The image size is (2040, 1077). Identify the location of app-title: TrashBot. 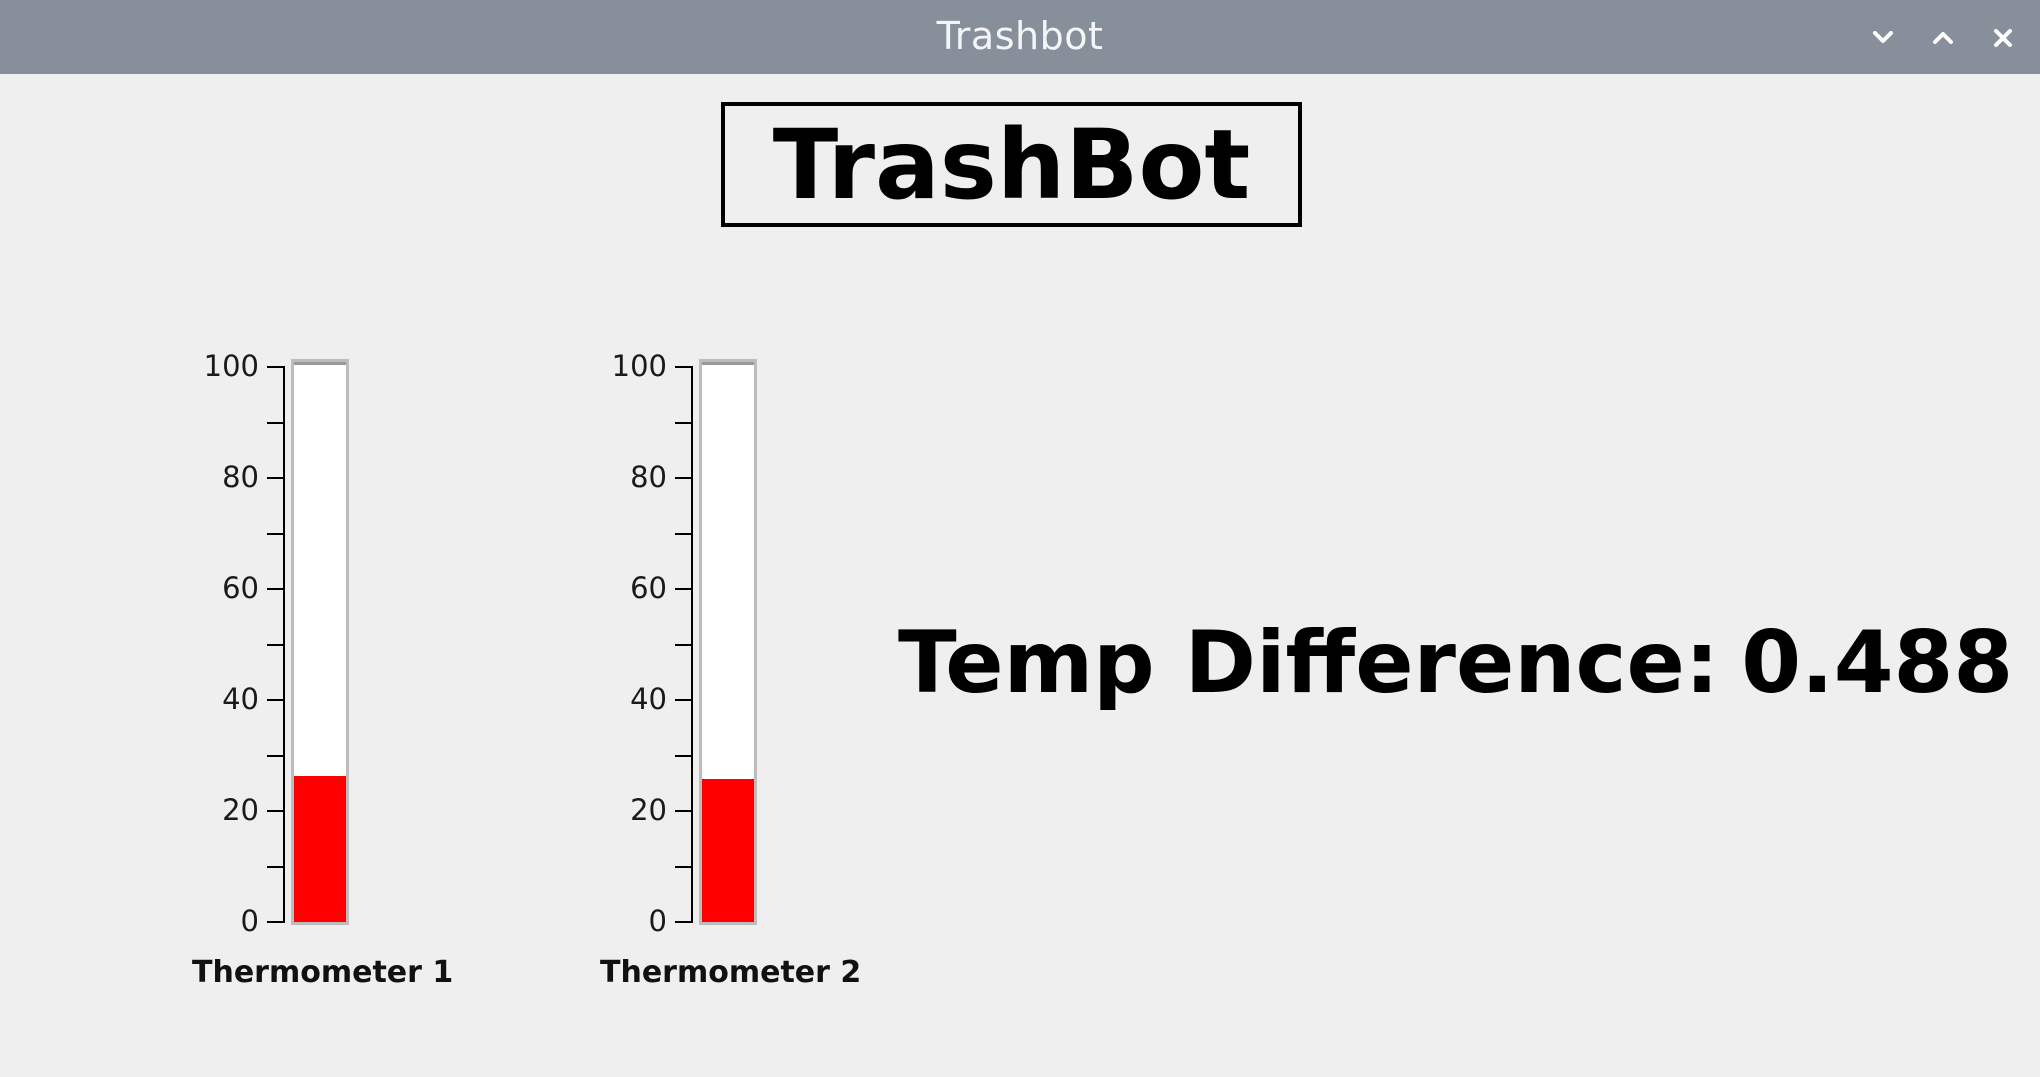
(1011, 164).